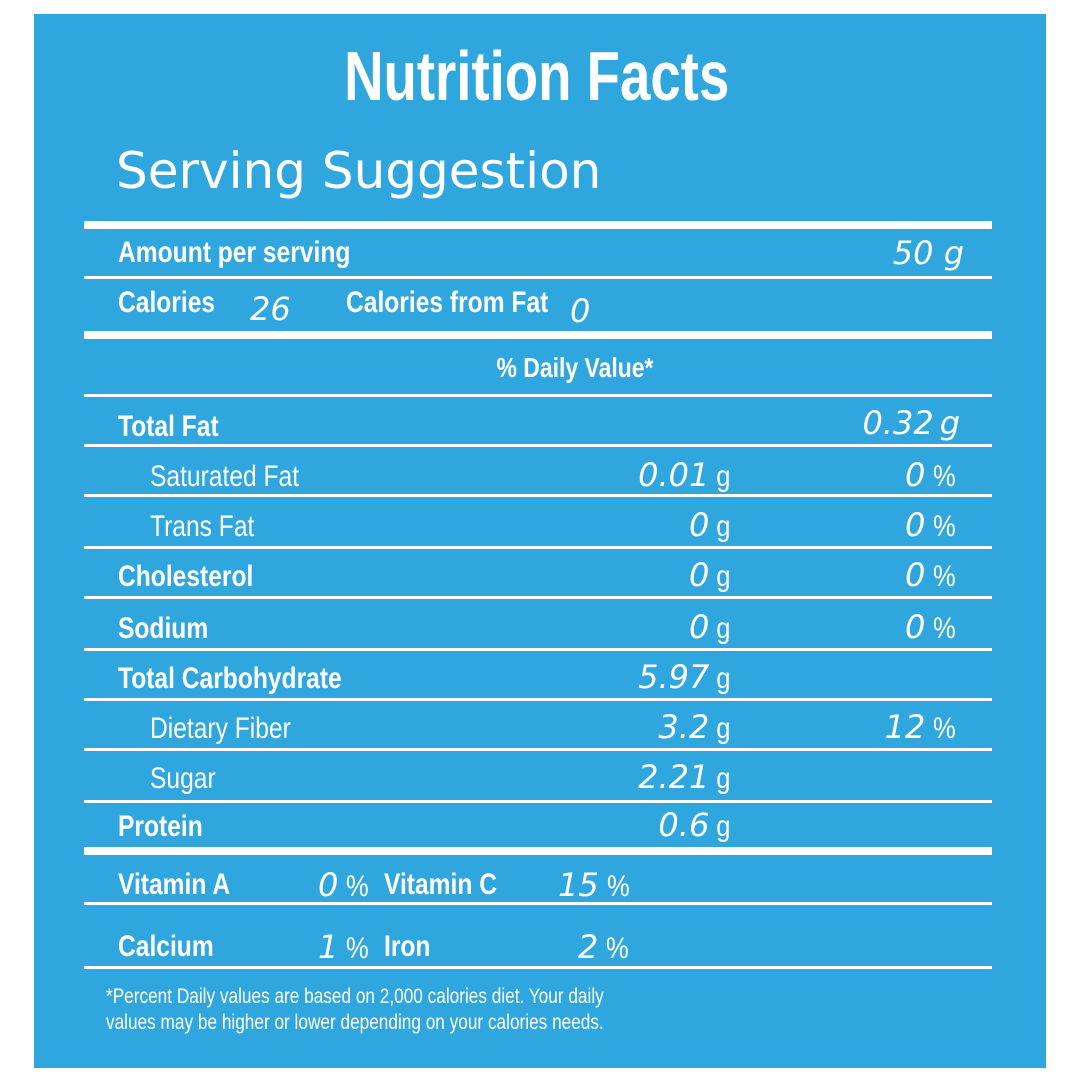  I want to click on vitamin-name: Vitamin A, so click(174, 884).